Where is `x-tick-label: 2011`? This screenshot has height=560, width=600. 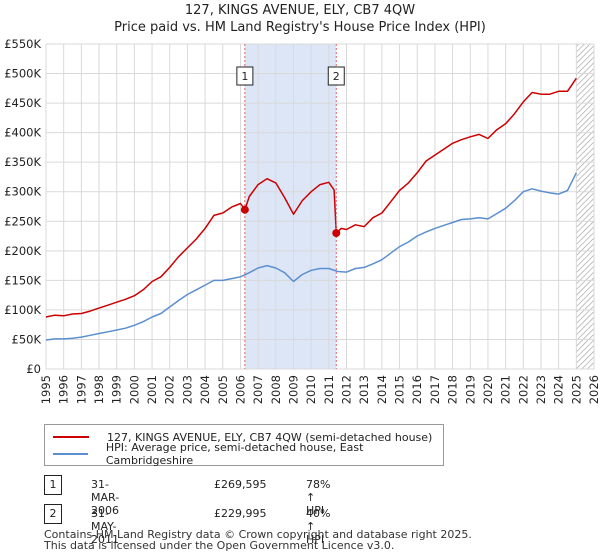 x-tick-label: 2011 is located at coordinates (329, 389).